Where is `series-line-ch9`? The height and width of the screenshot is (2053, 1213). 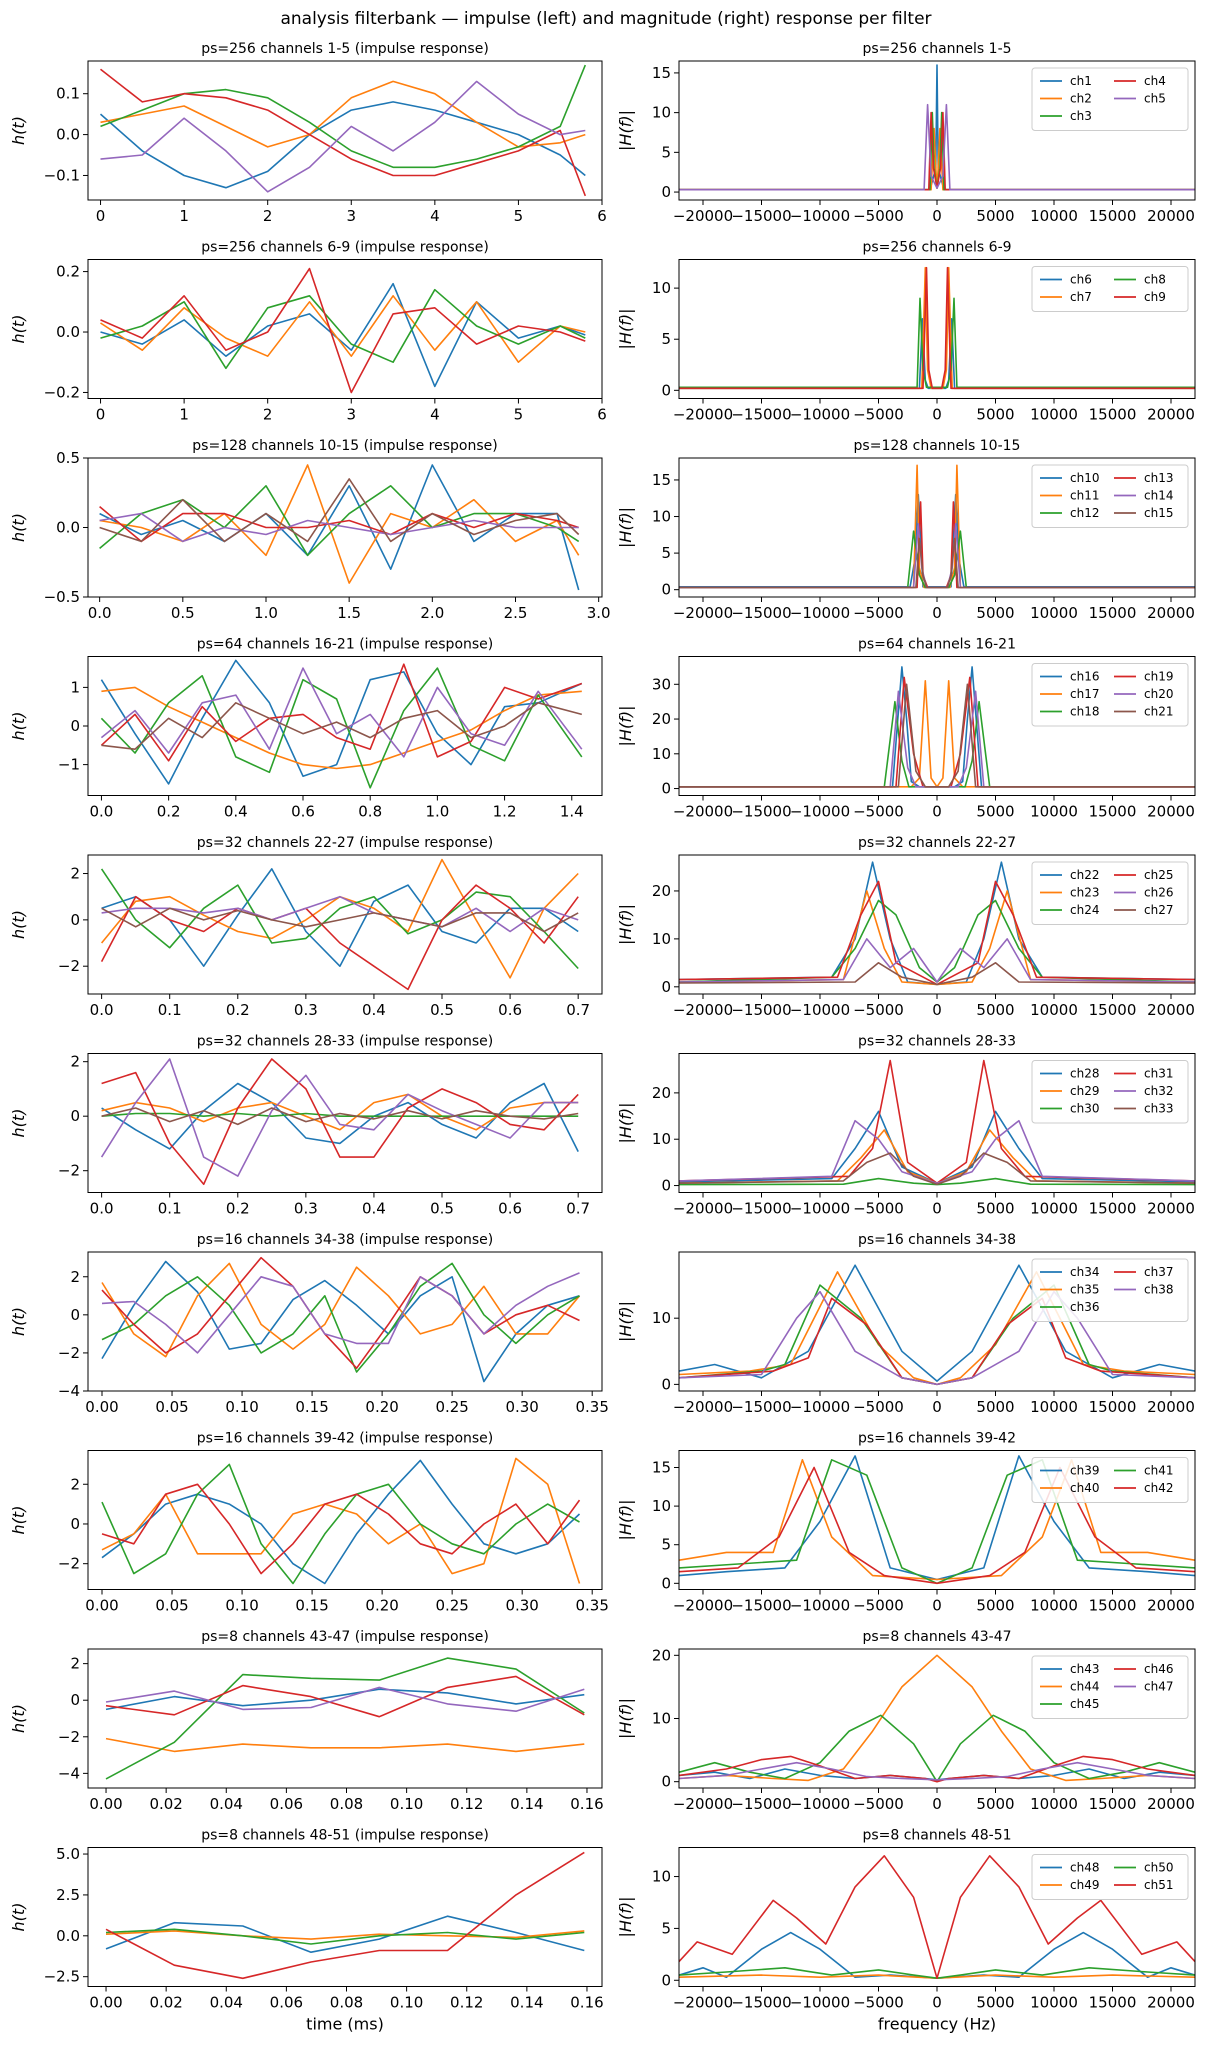
series-line-ch9 is located at coordinates (937, 328).